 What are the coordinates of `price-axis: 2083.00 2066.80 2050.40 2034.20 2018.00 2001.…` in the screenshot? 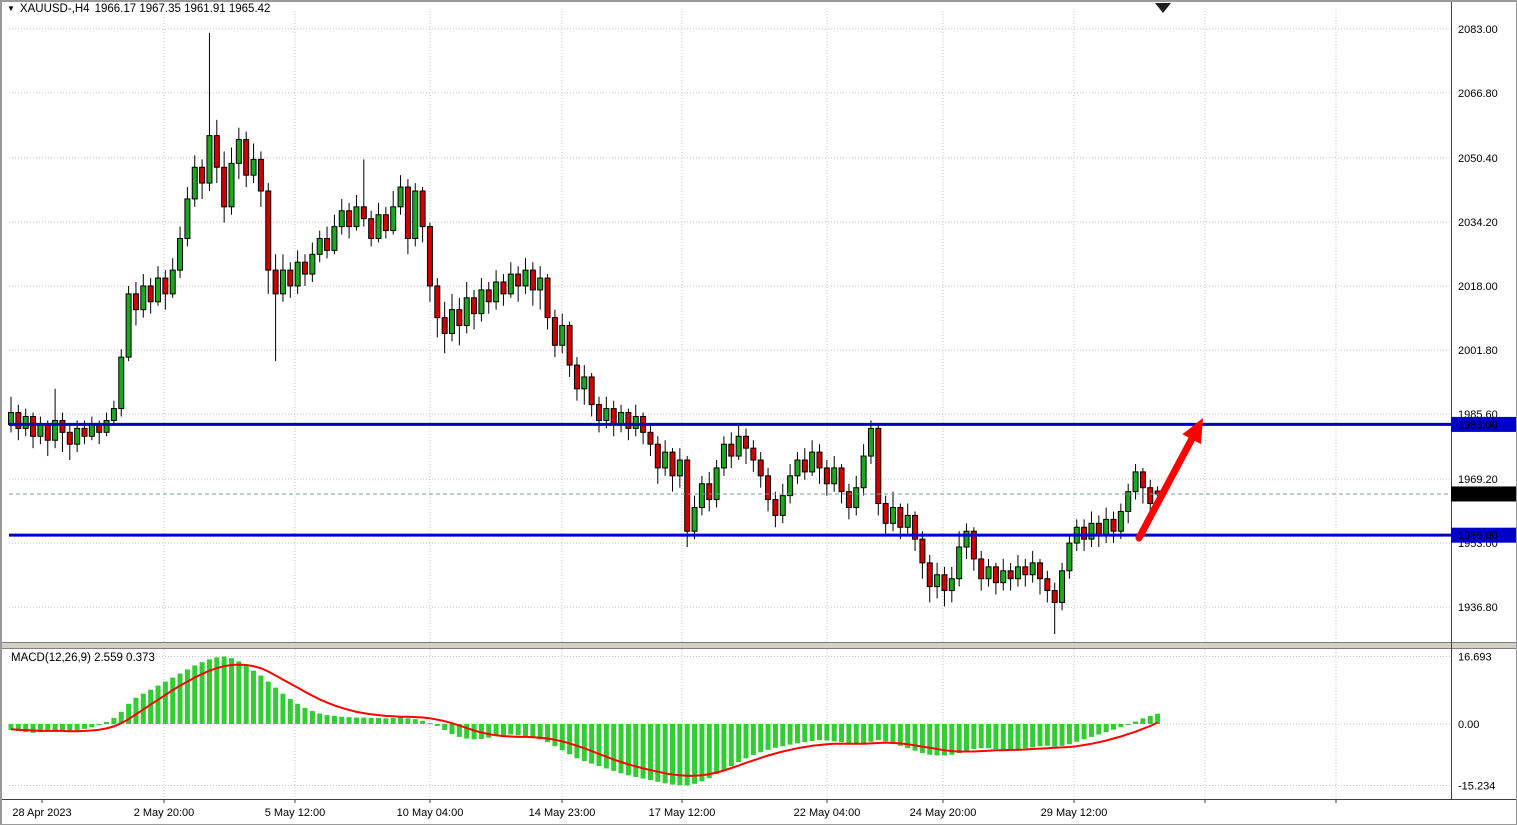 It's located at (1478, 408).